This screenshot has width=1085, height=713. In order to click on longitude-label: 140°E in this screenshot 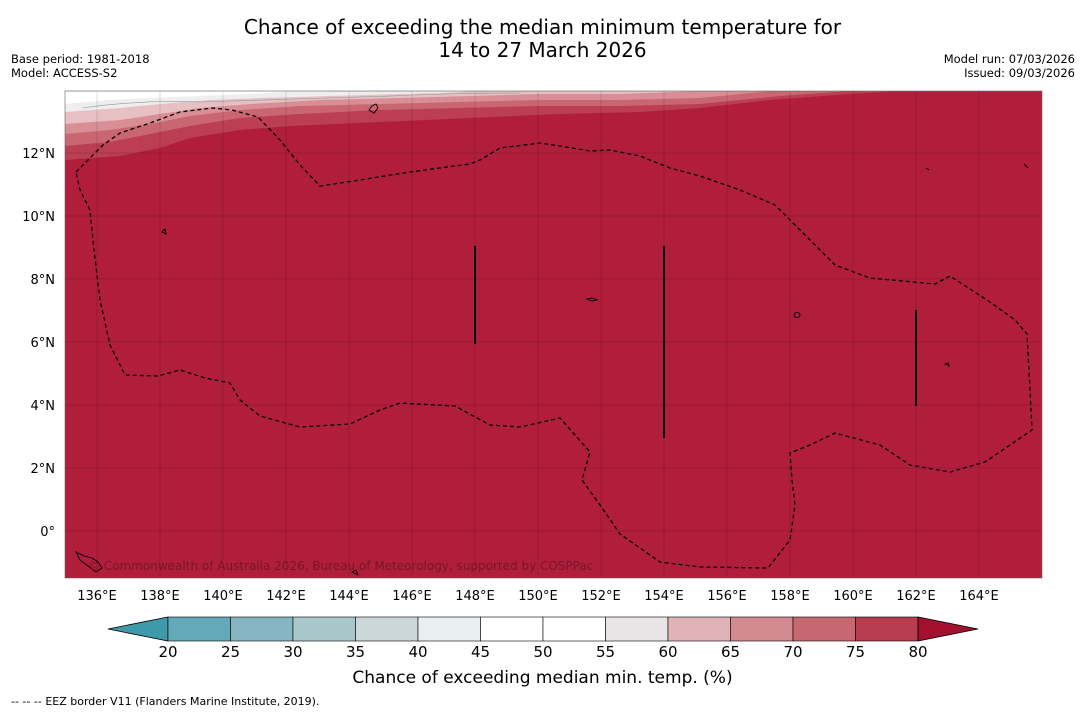, I will do `click(223, 596)`.